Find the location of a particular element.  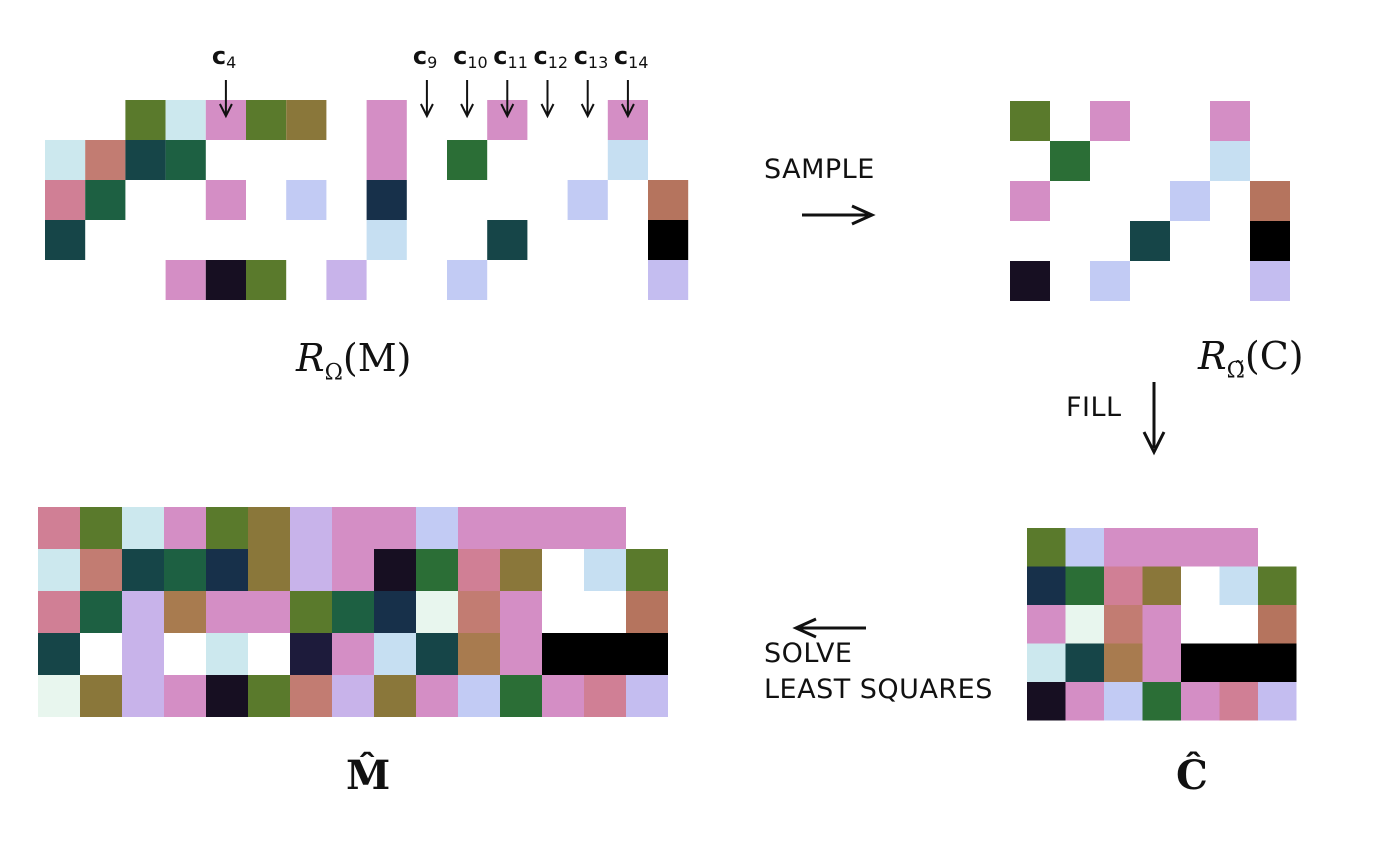

matrix-c-hat is located at coordinates (1162, 624).